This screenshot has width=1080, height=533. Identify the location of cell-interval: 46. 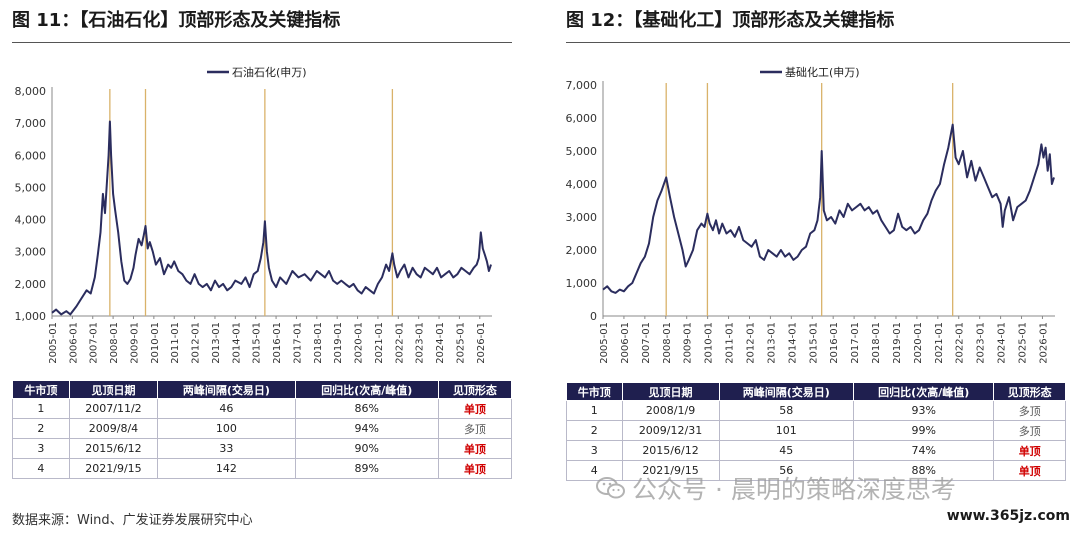
(226, 408).